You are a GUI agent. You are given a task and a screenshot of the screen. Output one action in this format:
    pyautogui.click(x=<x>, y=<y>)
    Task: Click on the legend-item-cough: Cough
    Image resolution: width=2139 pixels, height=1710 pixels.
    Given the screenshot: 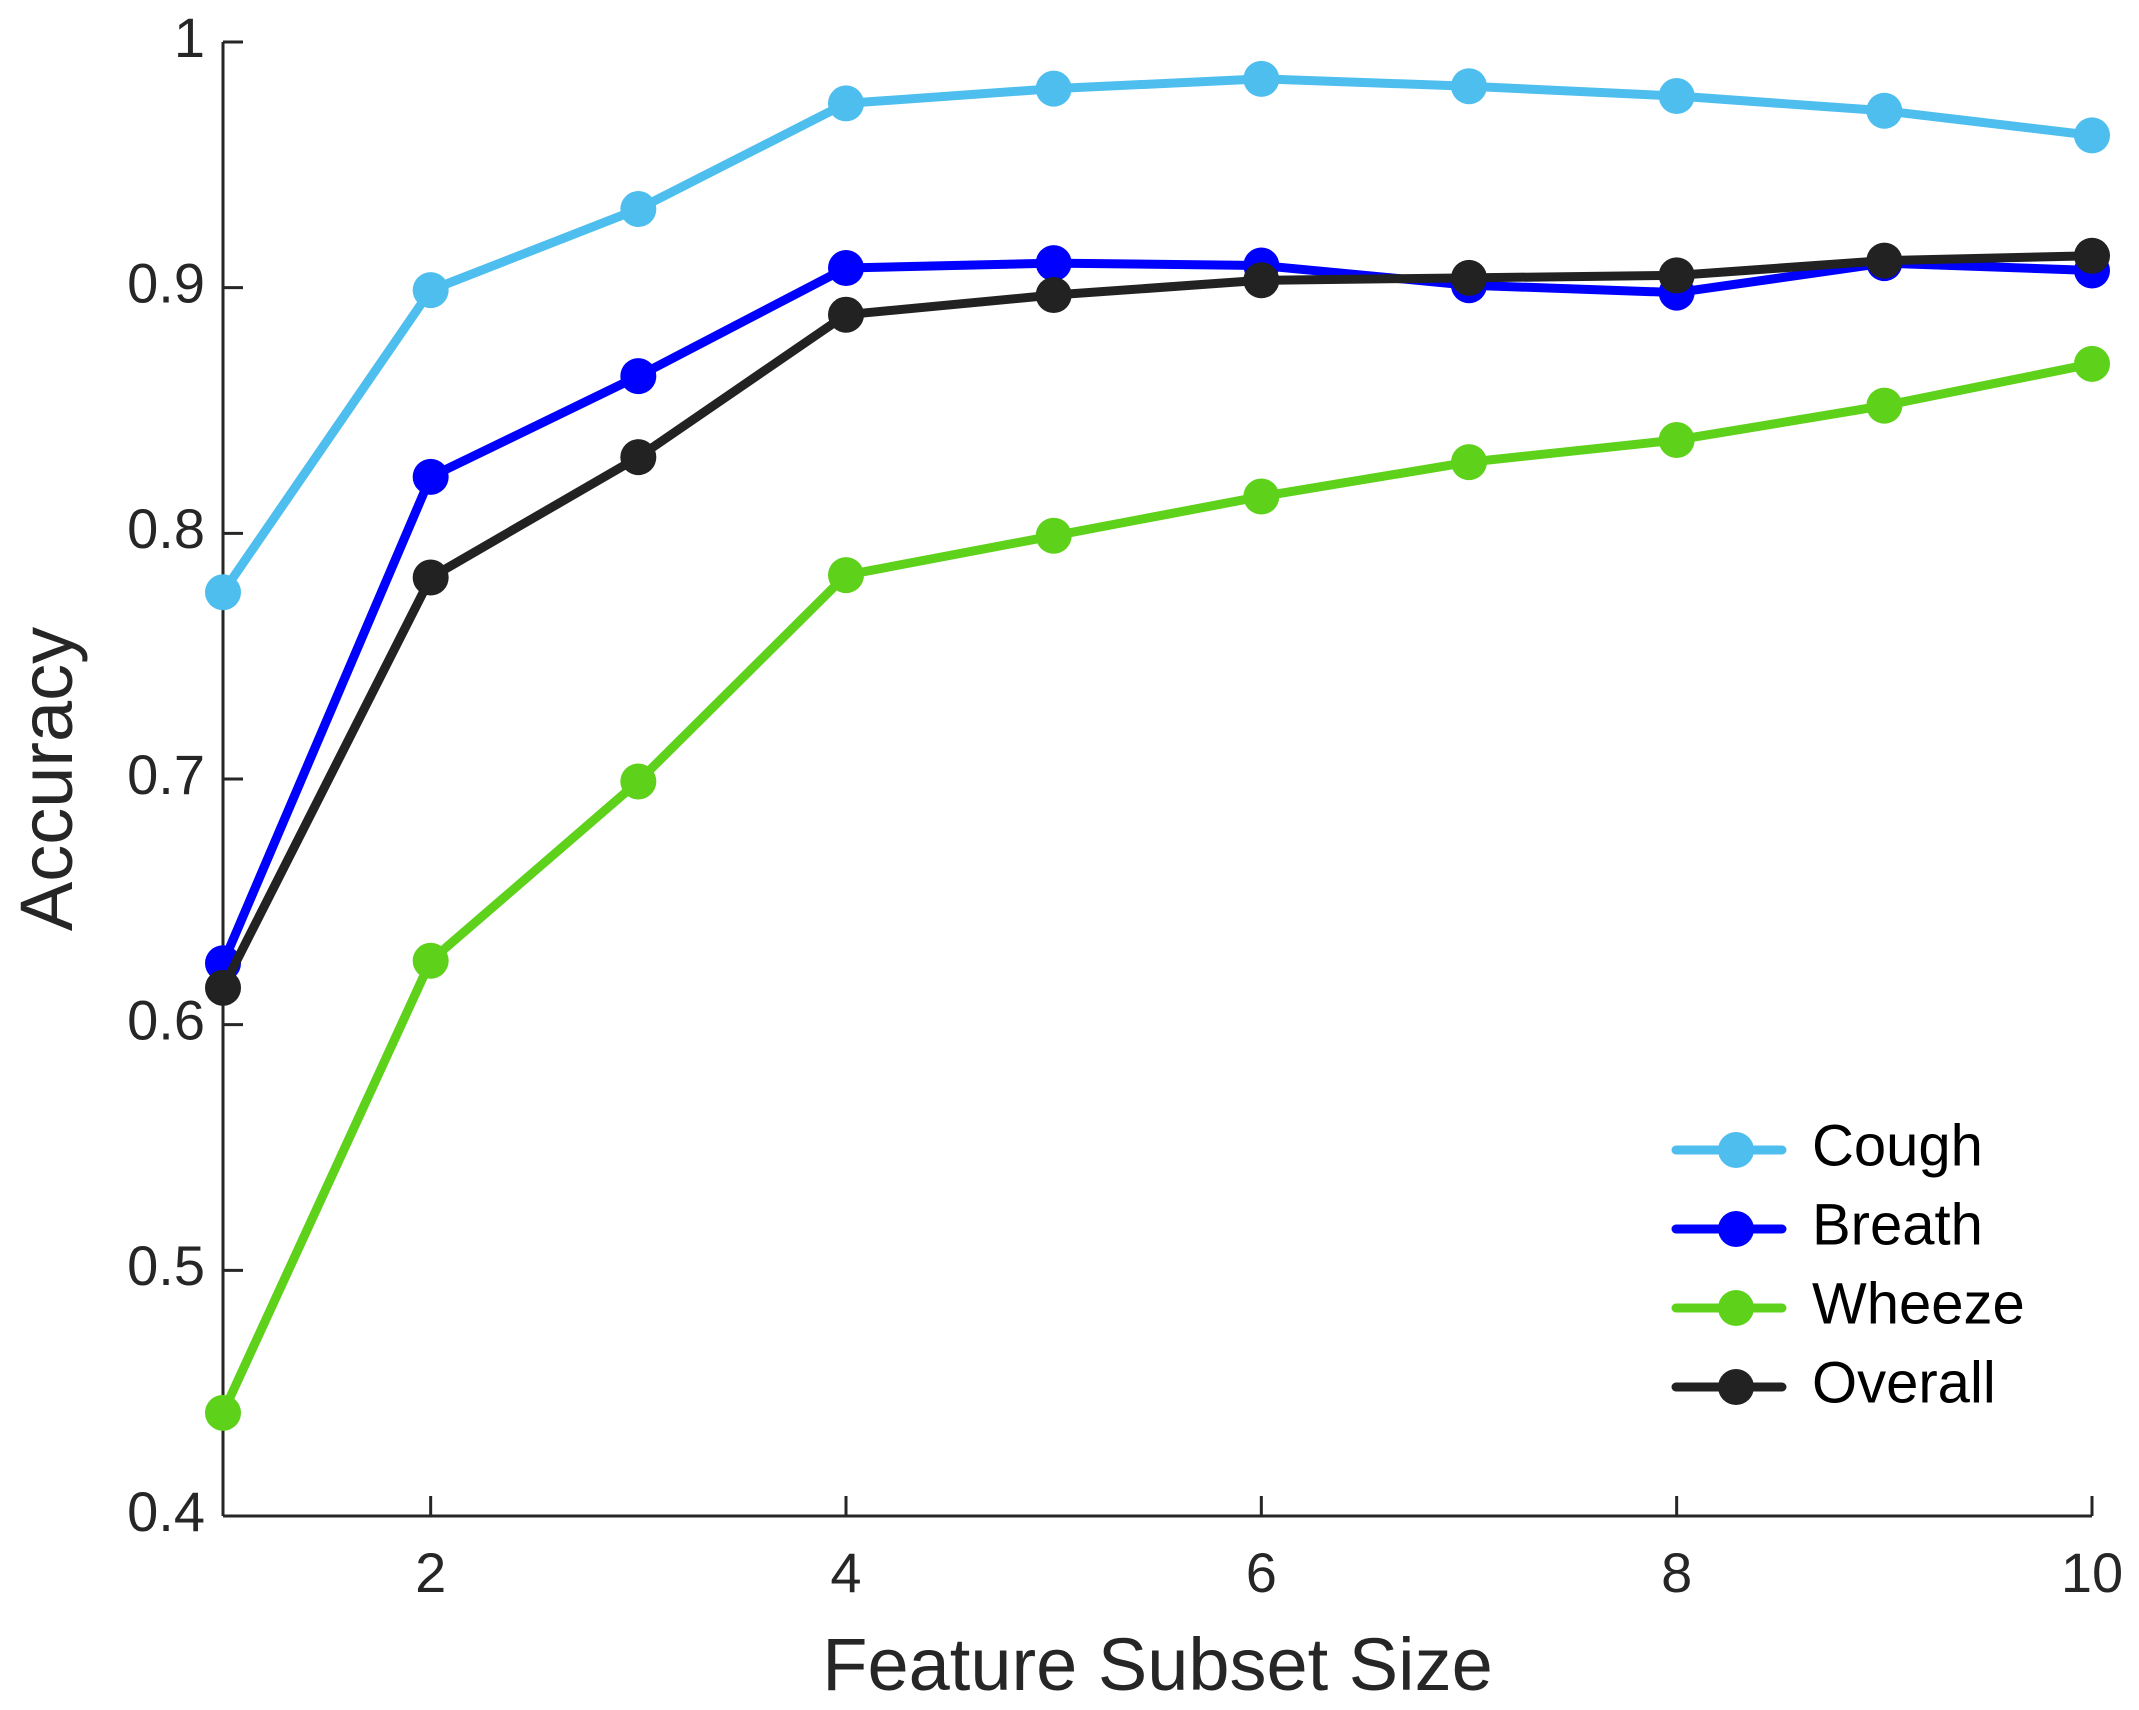 What is the action you would take?
    pyautogui.click(x=1827, y=1145)
    